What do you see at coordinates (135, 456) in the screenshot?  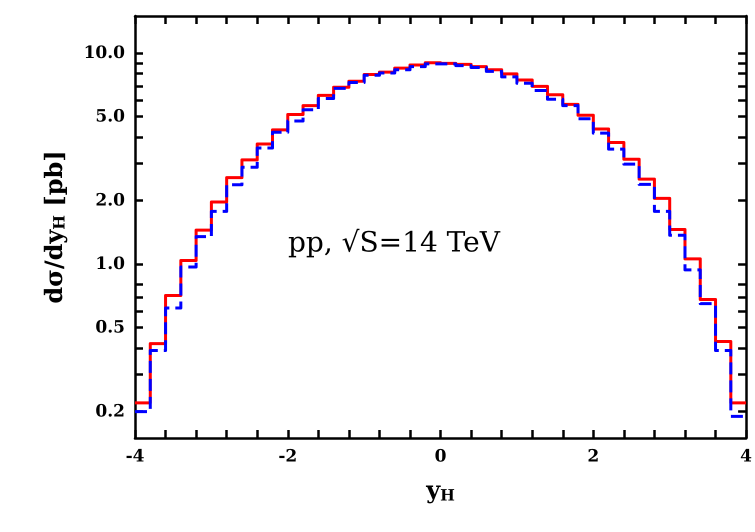 I see `x-tick-label: -4` at bounding box center [135, 456].